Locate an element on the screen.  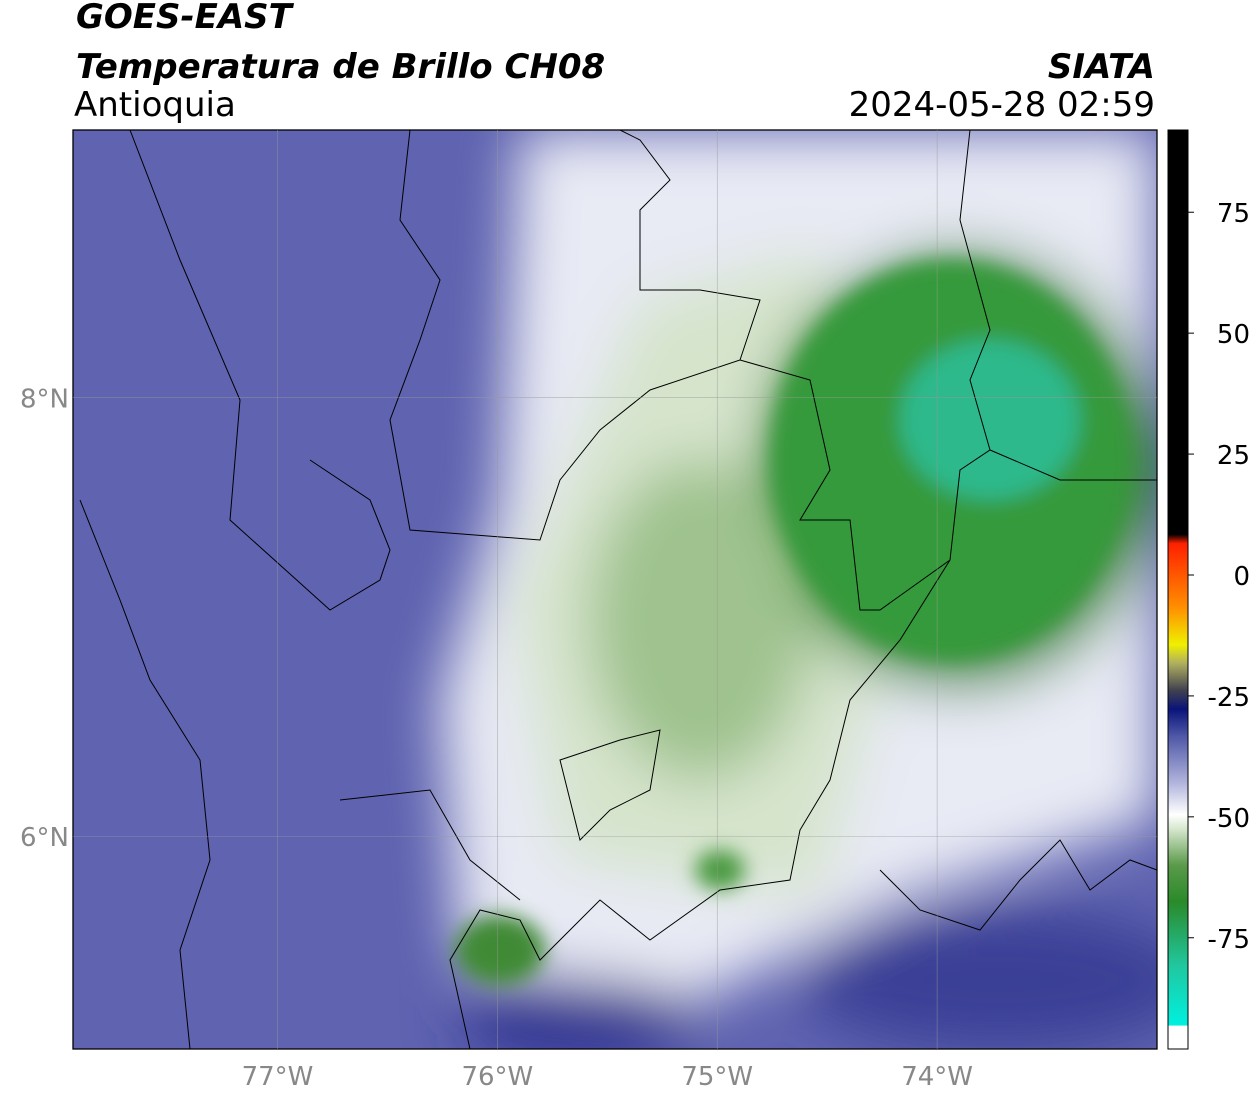
source: SIATA is located at coordinates (1101, 67).